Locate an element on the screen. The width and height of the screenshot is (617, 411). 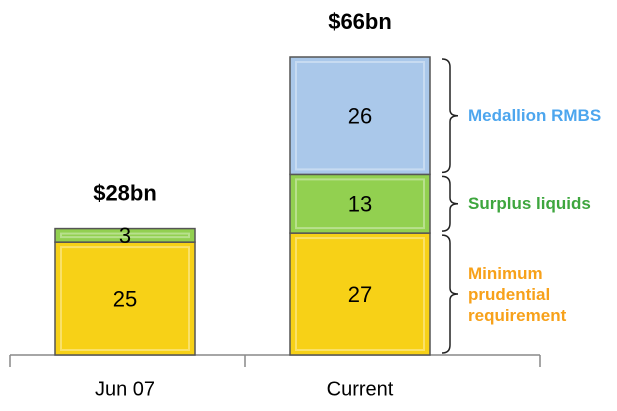
total-label: $28bn is located at coordinates (125, 192).